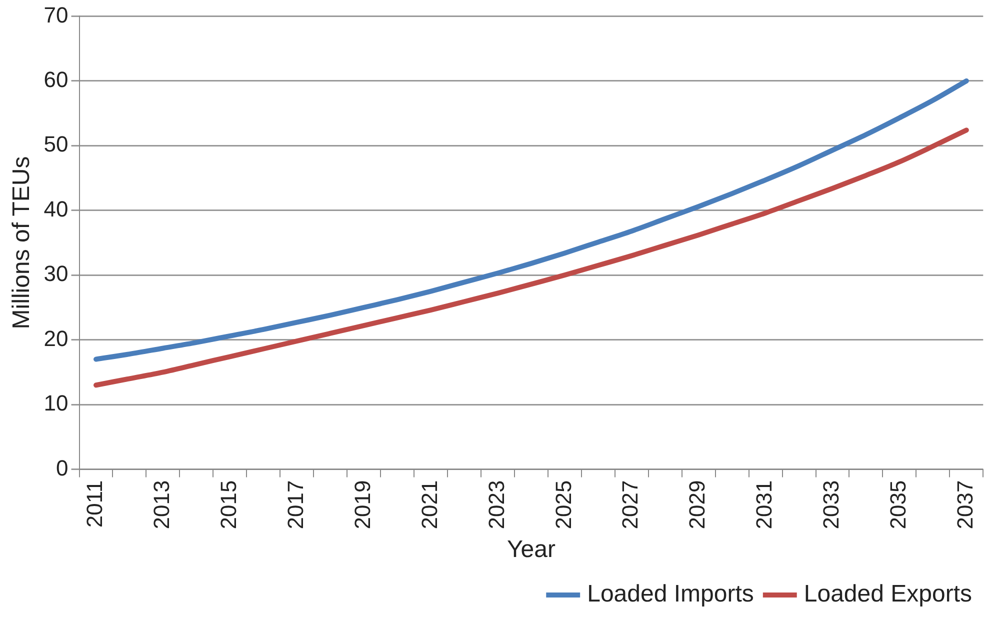  I want to click on x-axis-title: Year, so click(531, 550).